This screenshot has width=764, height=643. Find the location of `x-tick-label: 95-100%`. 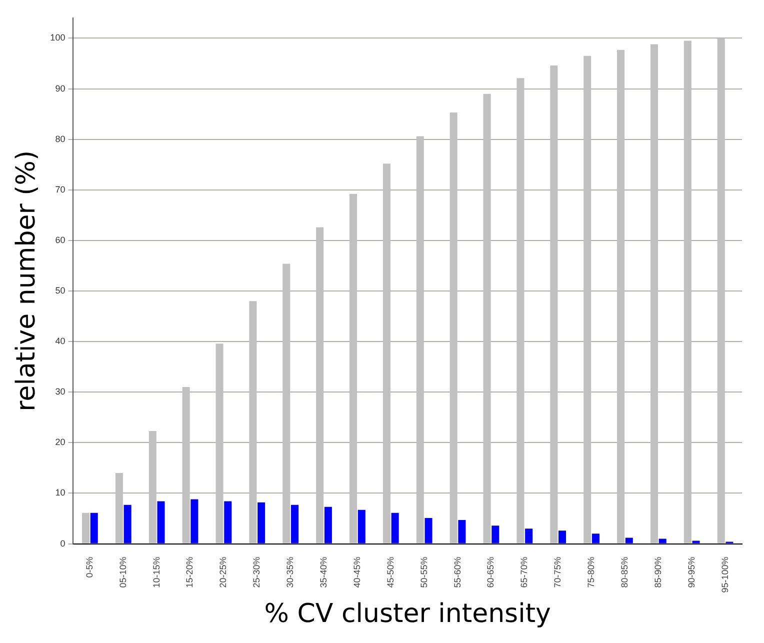

x-tick-label: 95-100% is located at coordinates (725, 574).